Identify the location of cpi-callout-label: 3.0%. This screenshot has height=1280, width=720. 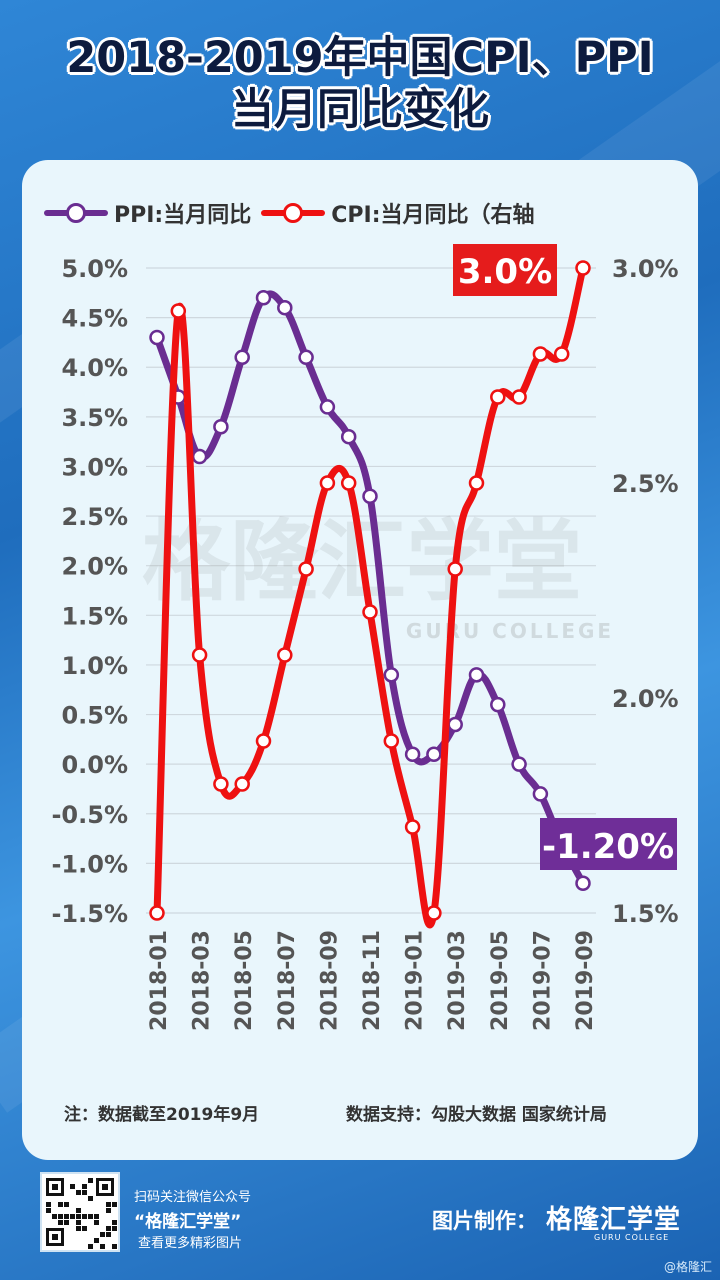
(505, 272).